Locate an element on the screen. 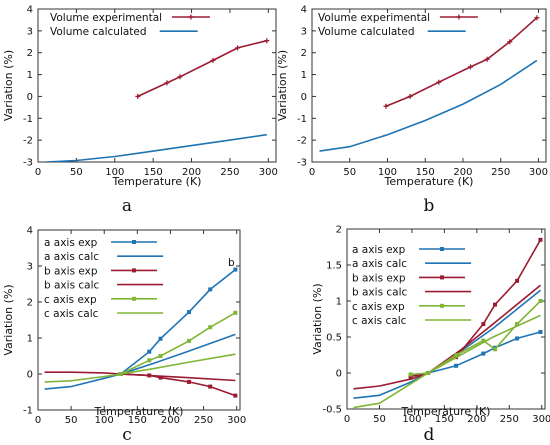  y-tick-label: -1 is located at coordinates (28, 411).